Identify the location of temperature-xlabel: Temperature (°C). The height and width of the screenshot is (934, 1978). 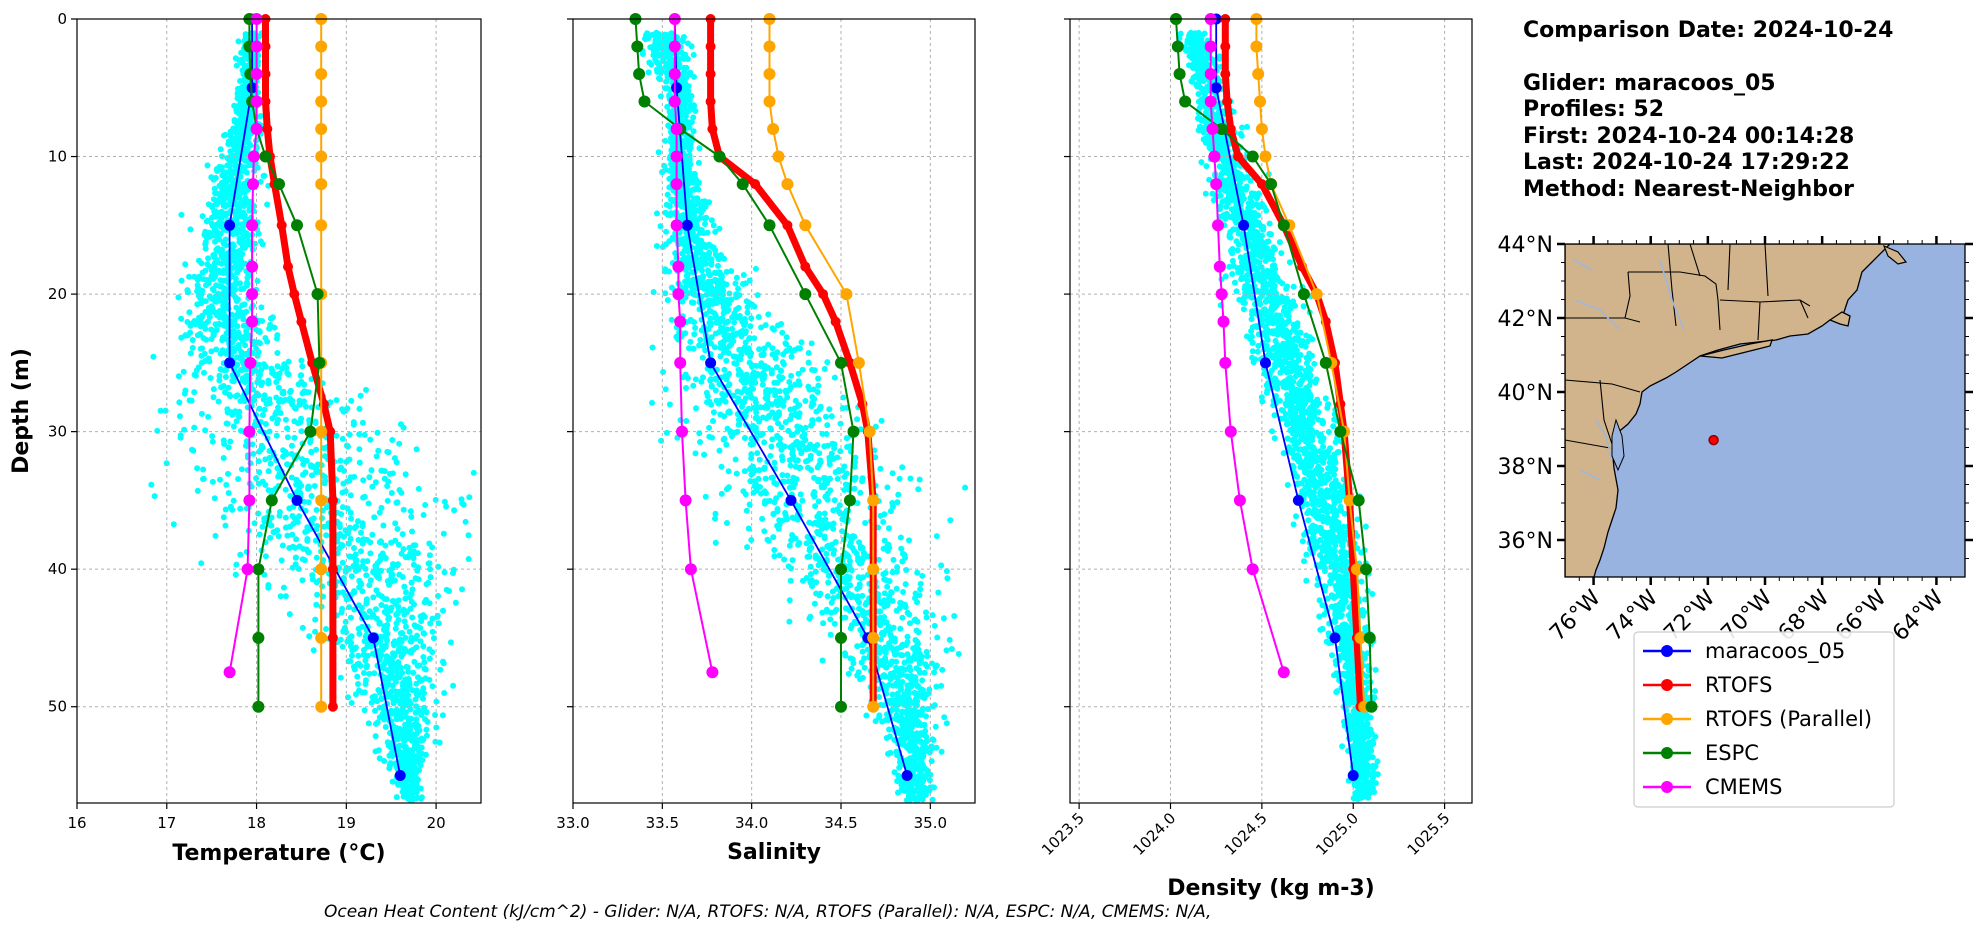
(278, 853).